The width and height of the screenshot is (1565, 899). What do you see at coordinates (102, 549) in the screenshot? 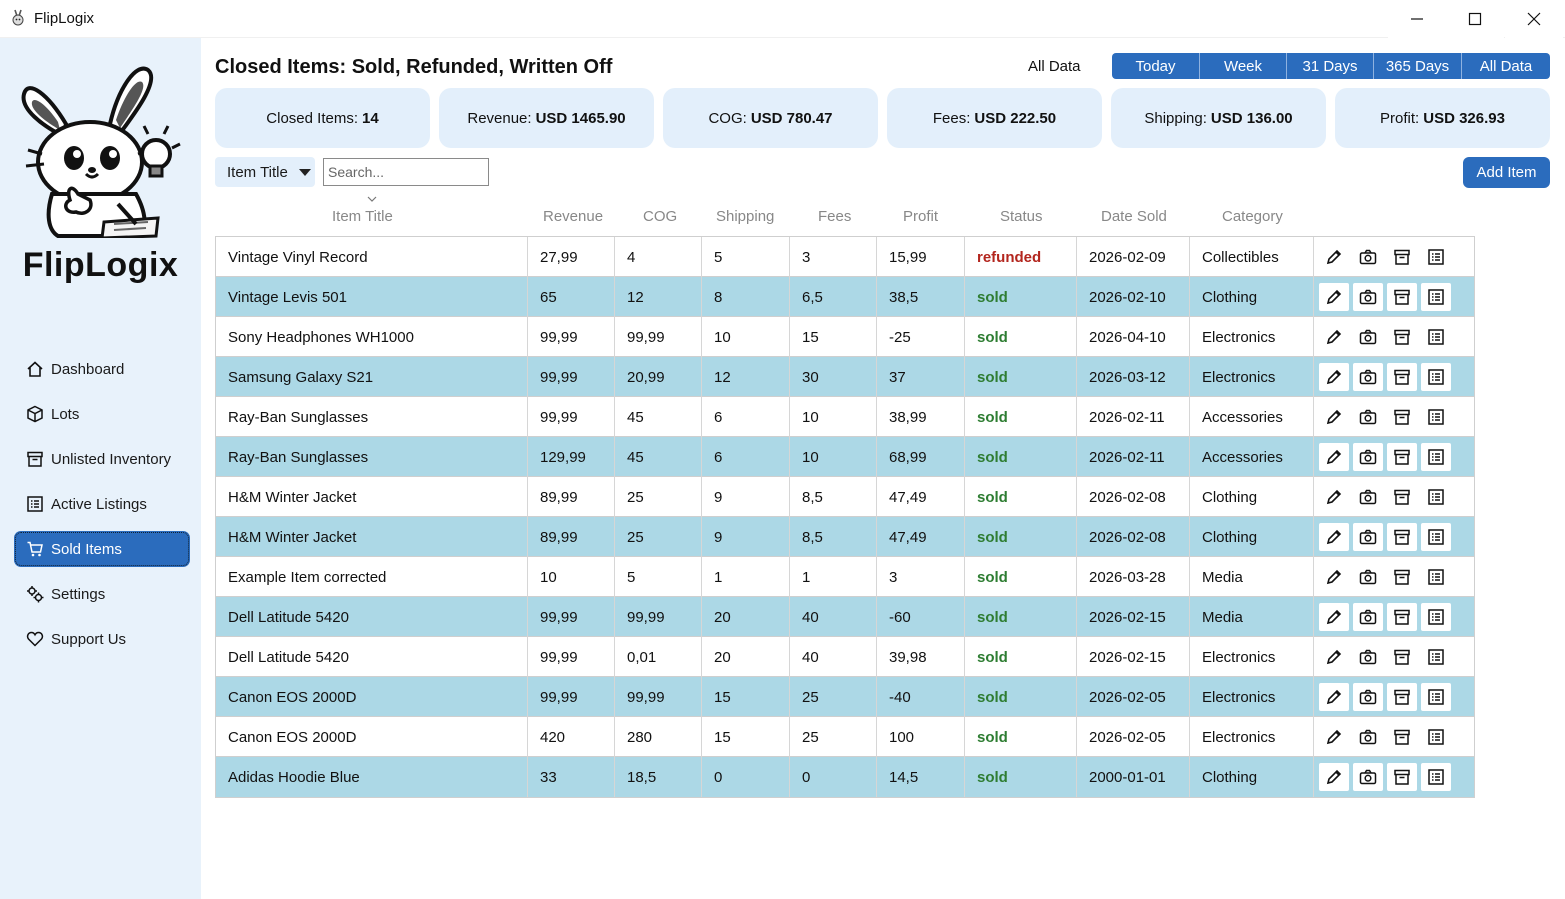
I see `sidebar-item-sold-items: Sold Items` at bounding box center [102, 549].